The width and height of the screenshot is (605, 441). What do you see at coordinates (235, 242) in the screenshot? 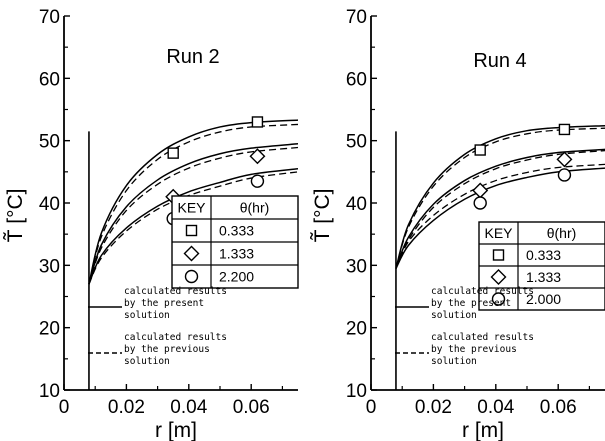
I see `key-table: KEY θ(hr) 0.333 1.333 2.200` at bounding box center [235, 242].